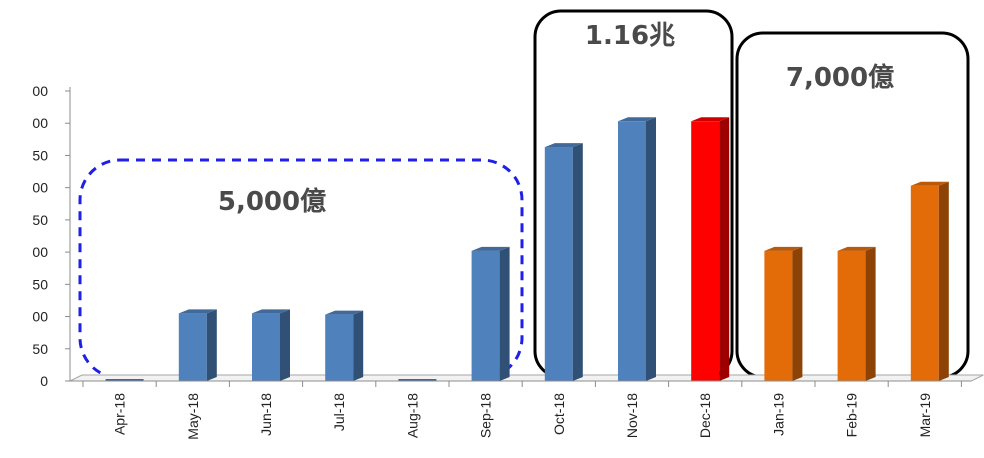 The image size is (984, 458). I want to click on x-tick-label: Sep-18, so click(486, 415).